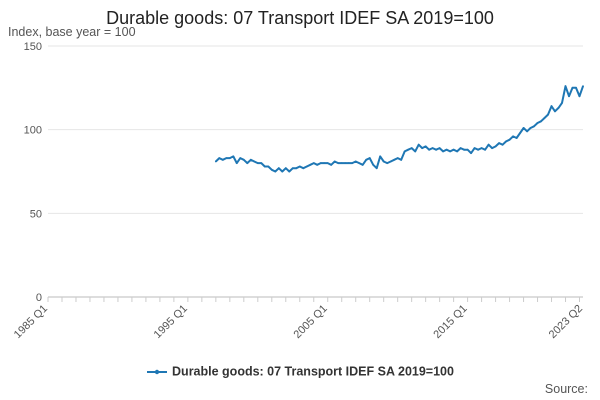  Describe the element at coordinates (33, 172) in the screenshot. I see `y-axis-ticks: 0 50 100 150` at that location.